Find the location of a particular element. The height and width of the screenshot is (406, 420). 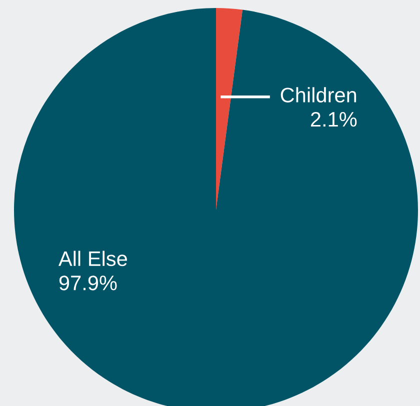

data-label: 97.9% is located at coordinates (88, 283).